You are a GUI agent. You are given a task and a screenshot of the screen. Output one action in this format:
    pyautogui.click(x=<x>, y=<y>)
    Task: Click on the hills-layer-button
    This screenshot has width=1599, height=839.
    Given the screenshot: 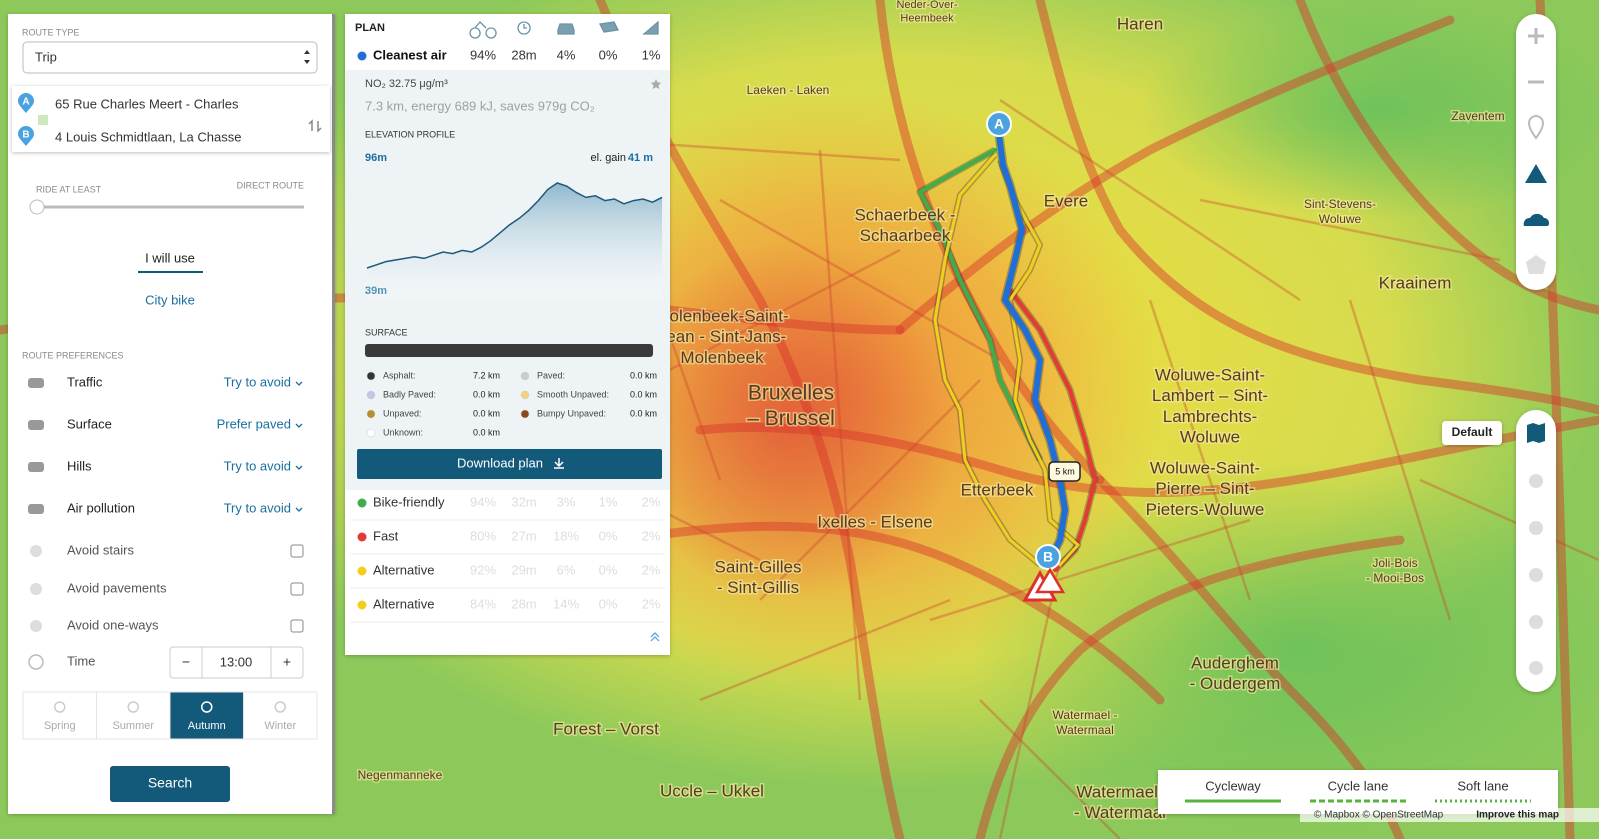 What is the action you would take?
    pyautogui.click(x=1536, y=622)
    